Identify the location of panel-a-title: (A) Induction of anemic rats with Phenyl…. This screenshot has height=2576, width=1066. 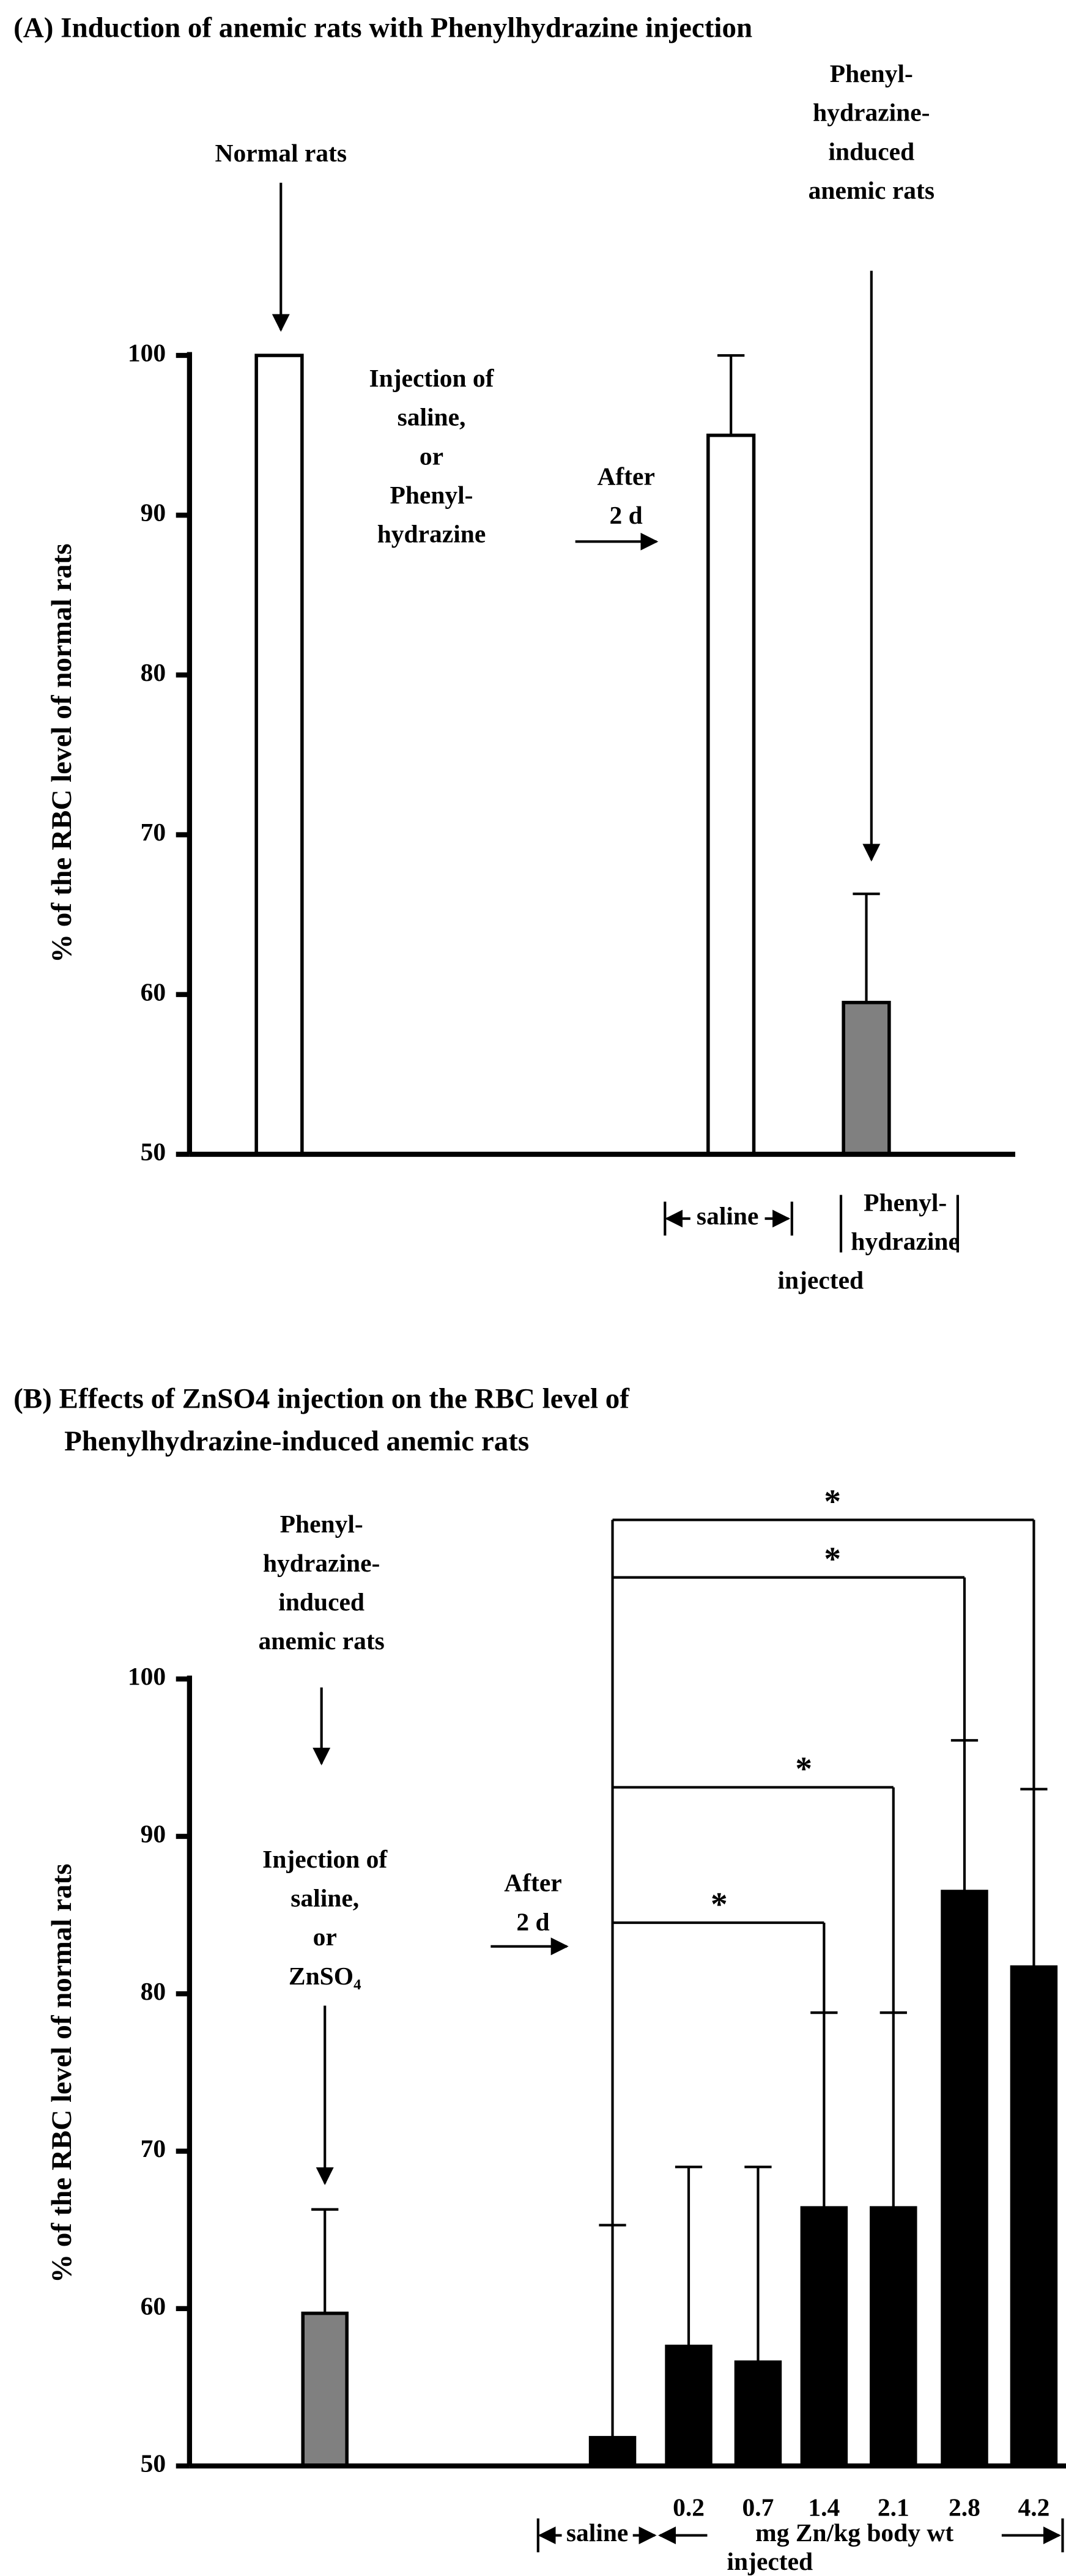
(382, 28).